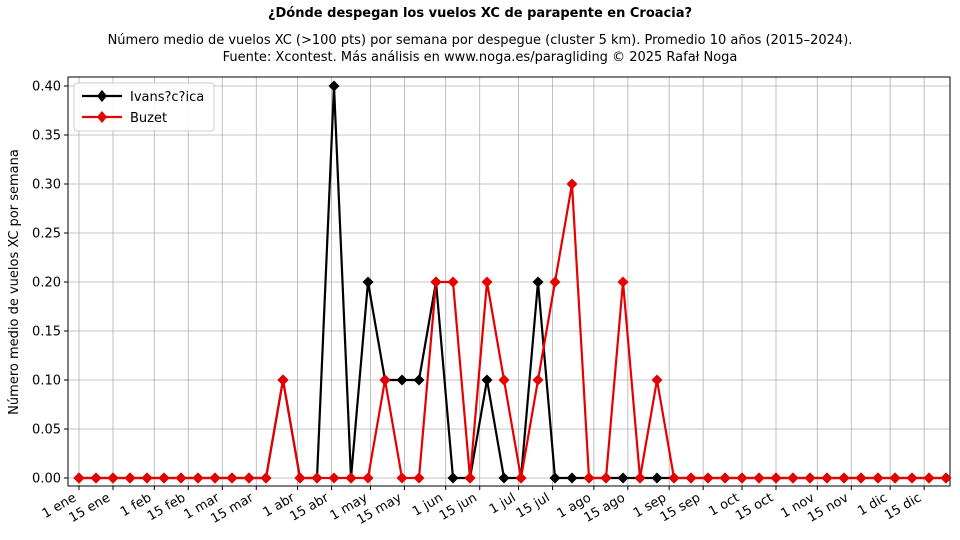 The height and width of the screenshot is (540, 960). I want to click on y-tick-label: 0.30, so click(46, 185).